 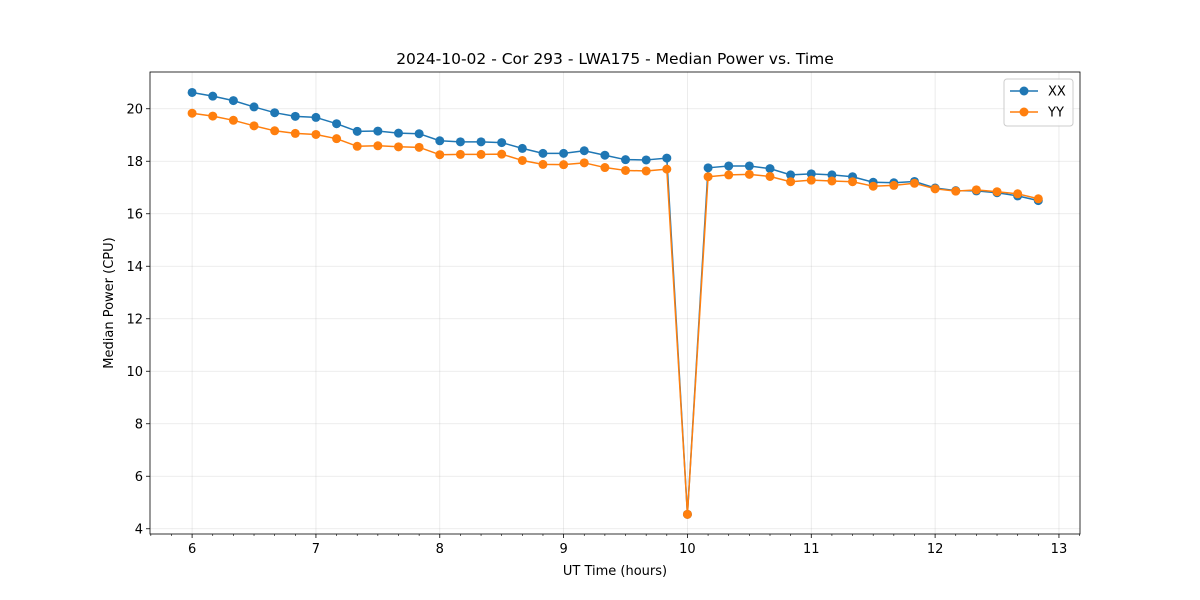 I want to click on y-tick-label: 4, so click(x=139, y=529).